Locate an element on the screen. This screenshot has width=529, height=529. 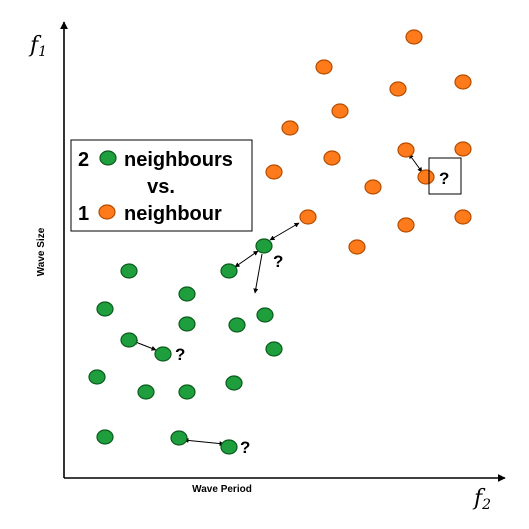
legend-vs: vs. is located at coordinates (161, 187).